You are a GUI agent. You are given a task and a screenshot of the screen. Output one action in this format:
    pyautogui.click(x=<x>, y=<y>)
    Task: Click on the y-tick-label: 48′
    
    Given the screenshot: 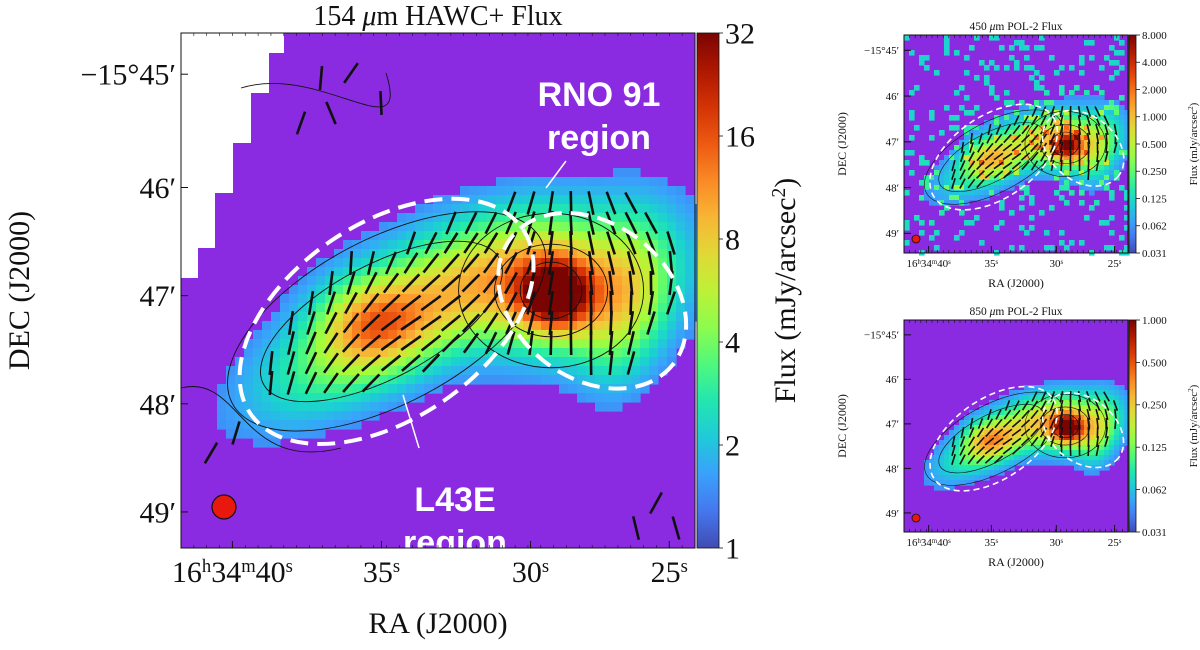 What is the action you would take?
    pyautogui.click(x=892, y=188)
    